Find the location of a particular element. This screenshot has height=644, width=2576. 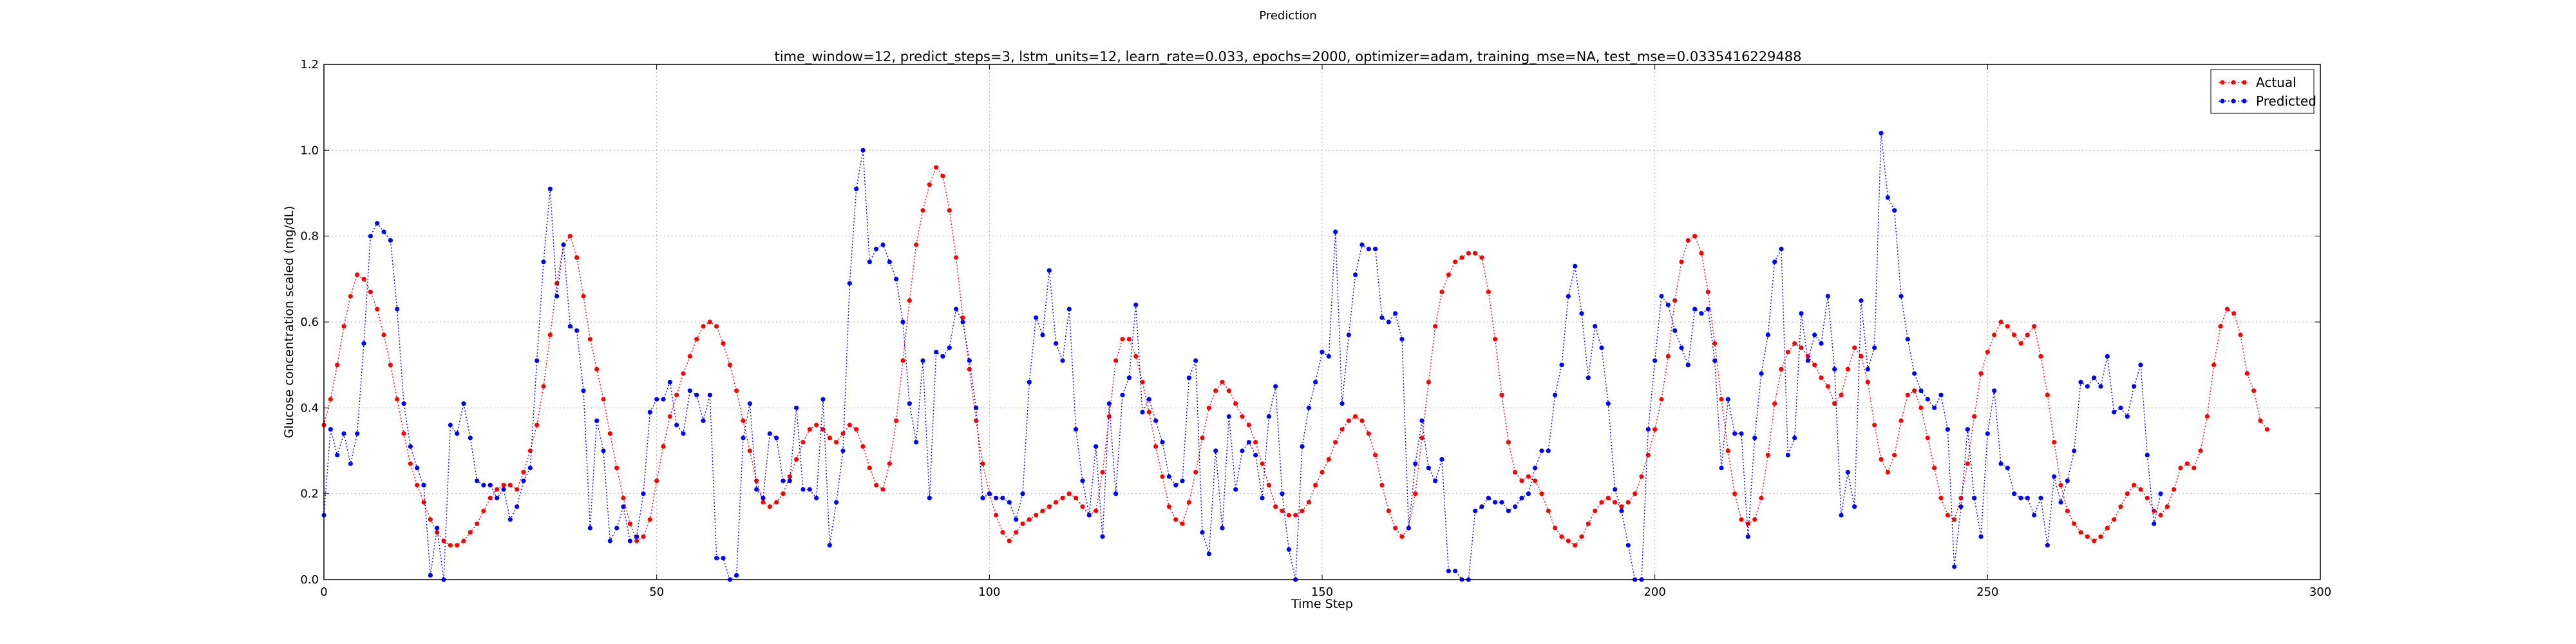

x-tick-label: 100 is located at coordinates (989, 592).